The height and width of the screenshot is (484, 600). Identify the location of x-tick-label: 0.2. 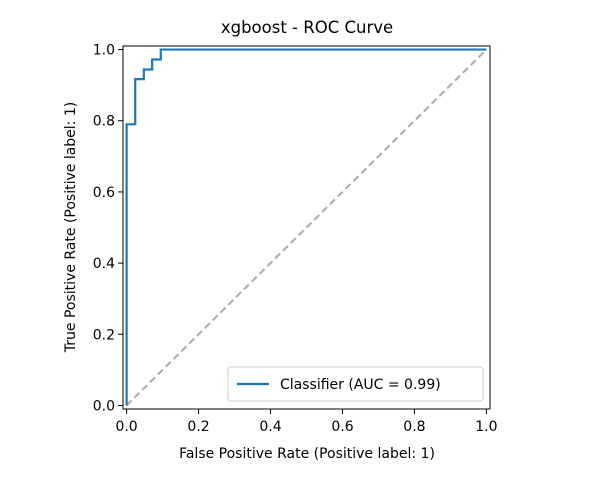
(198, 427).